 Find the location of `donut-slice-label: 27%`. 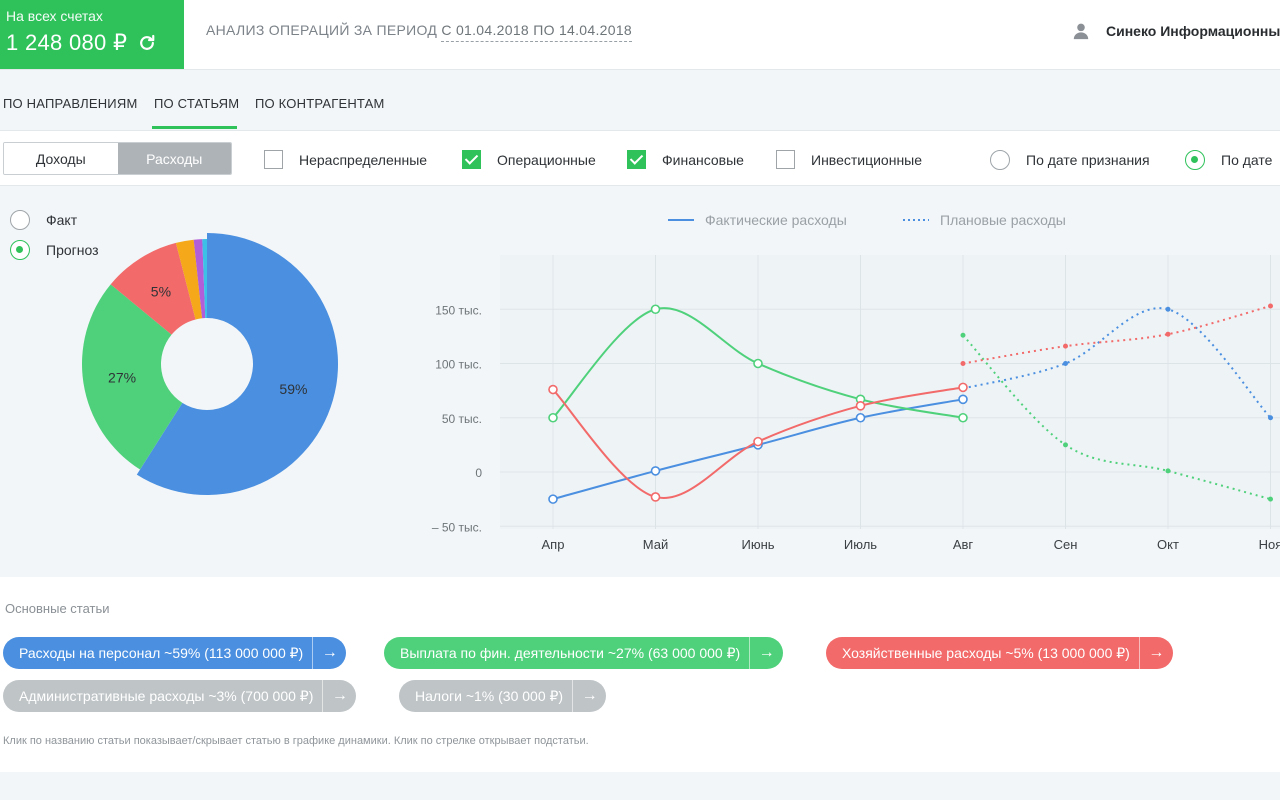

donut-slice-label: 27% is located at coordinates (122, 377).